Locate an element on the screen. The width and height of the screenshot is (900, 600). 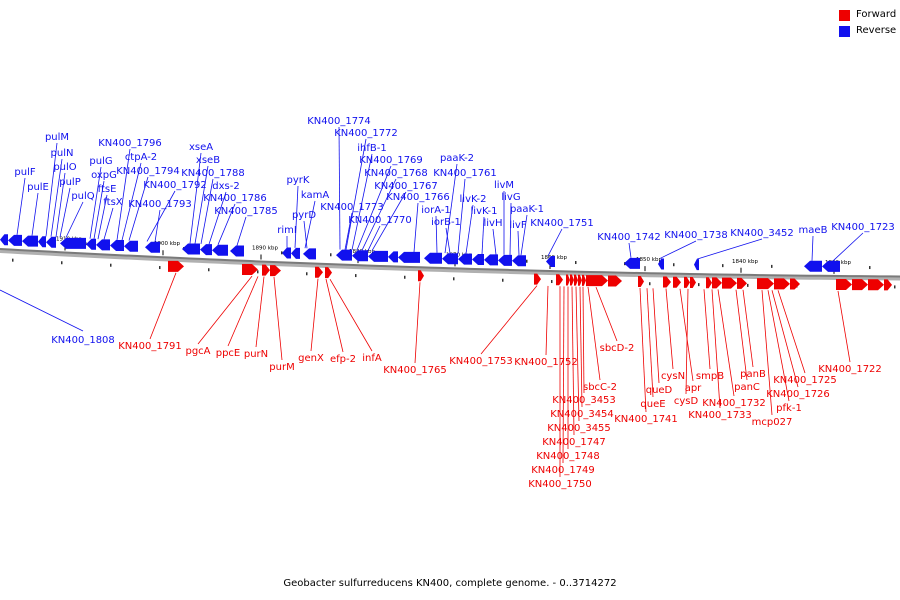
gene-label-livm: livM is located at coordinates (504, 185).